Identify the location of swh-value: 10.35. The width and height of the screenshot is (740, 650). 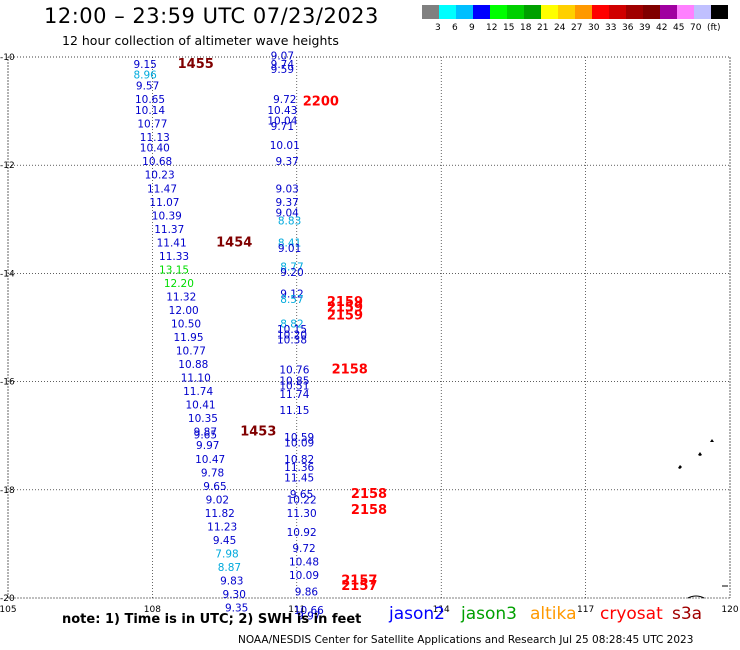
(203, 419).